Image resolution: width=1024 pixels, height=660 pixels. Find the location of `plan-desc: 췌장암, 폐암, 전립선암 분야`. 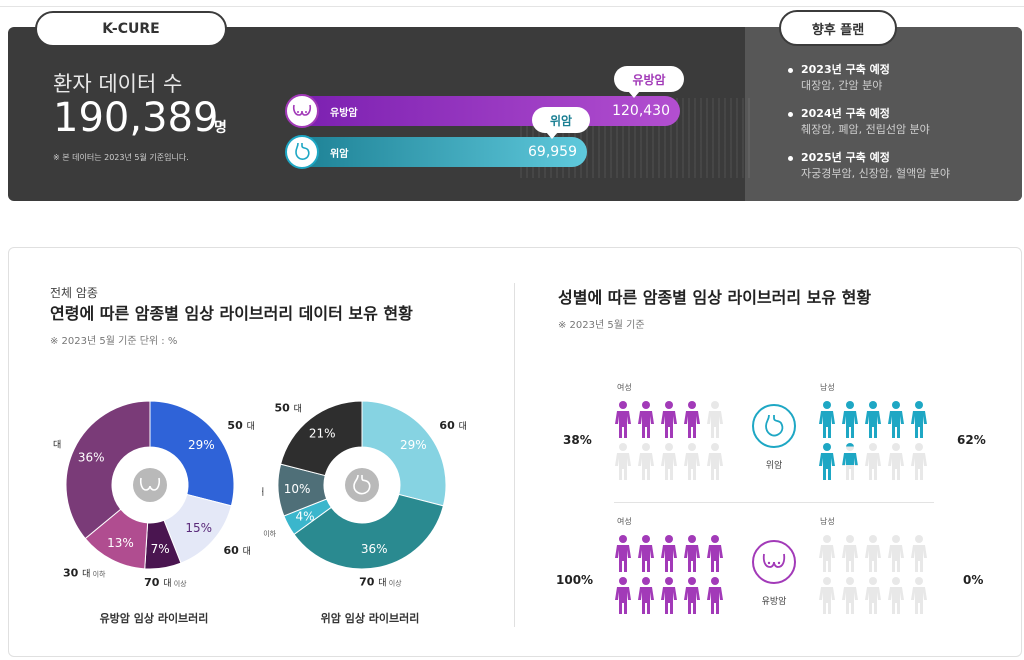

plan-desc: 췌장암, 폐암, 전립선암 분야 is located at coordinates (865, 129).